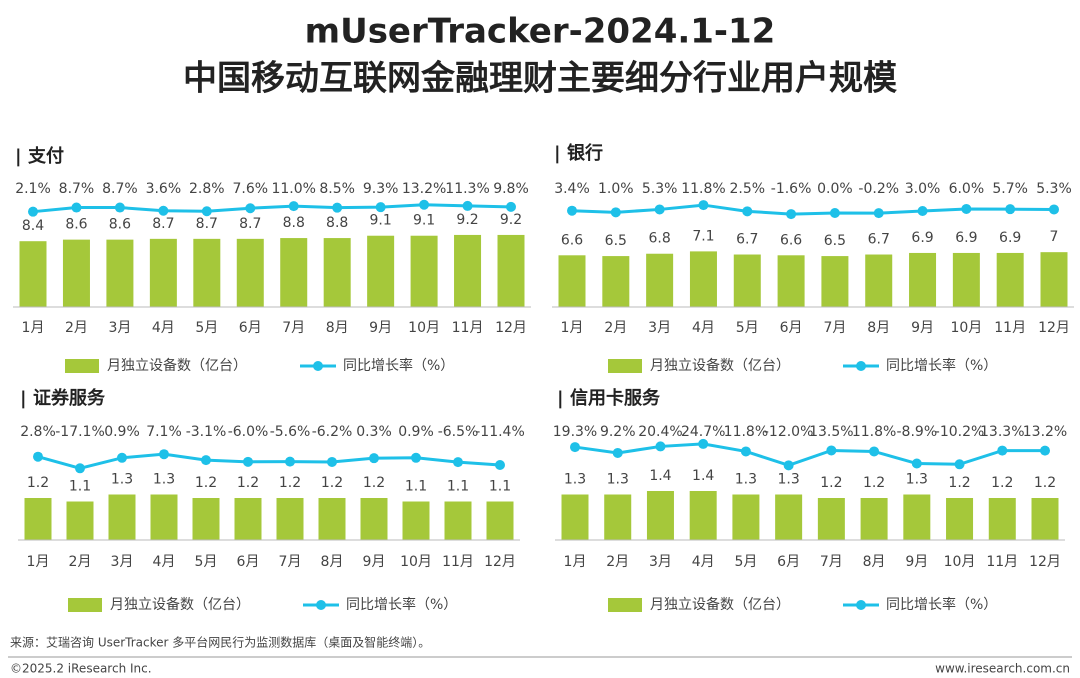 Image resolution: width=1080 pixels, height=678 pixels. Describe the element at coordinates (747, 189) in the screenshot. I see `growth-label: 2.5%` at that location.